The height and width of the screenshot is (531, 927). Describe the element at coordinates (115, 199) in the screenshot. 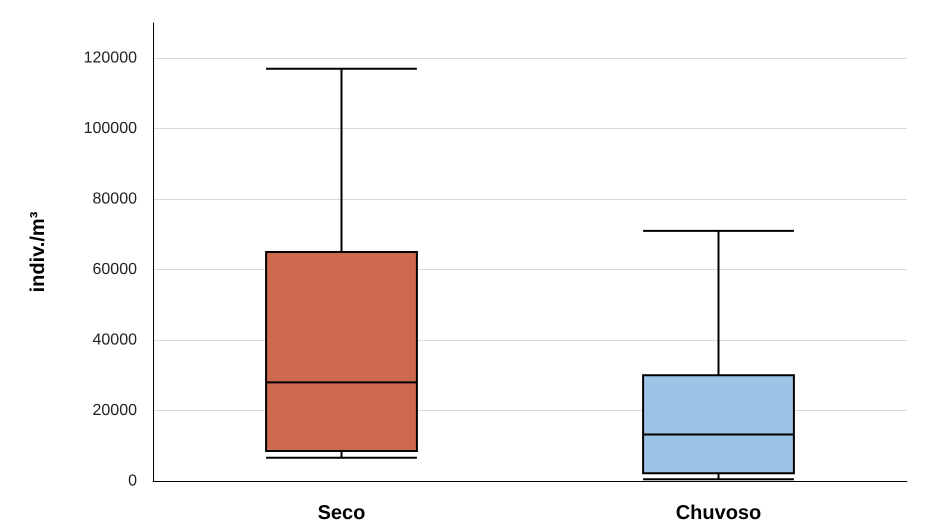

I see `y-tick-label: 80000` at that location.